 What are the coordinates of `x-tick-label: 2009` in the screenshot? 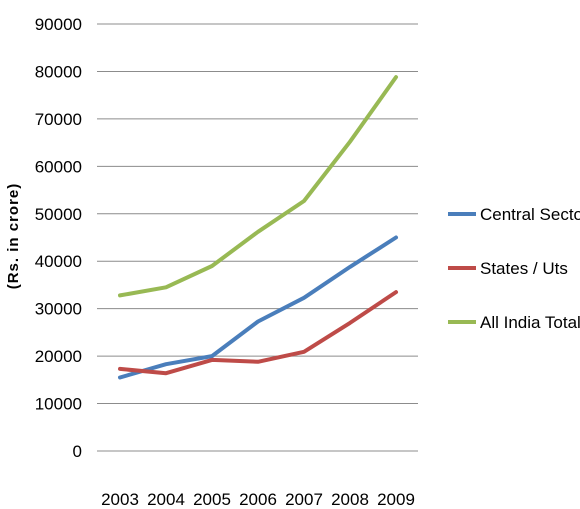 It's located at (396, 499).